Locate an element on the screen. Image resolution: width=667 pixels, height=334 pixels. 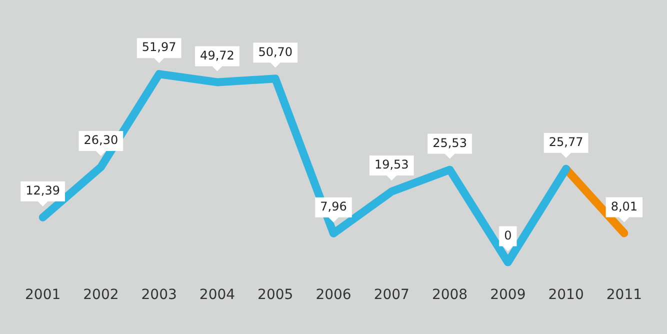
data-label: 12,39 is located at coordinates (43, 190).